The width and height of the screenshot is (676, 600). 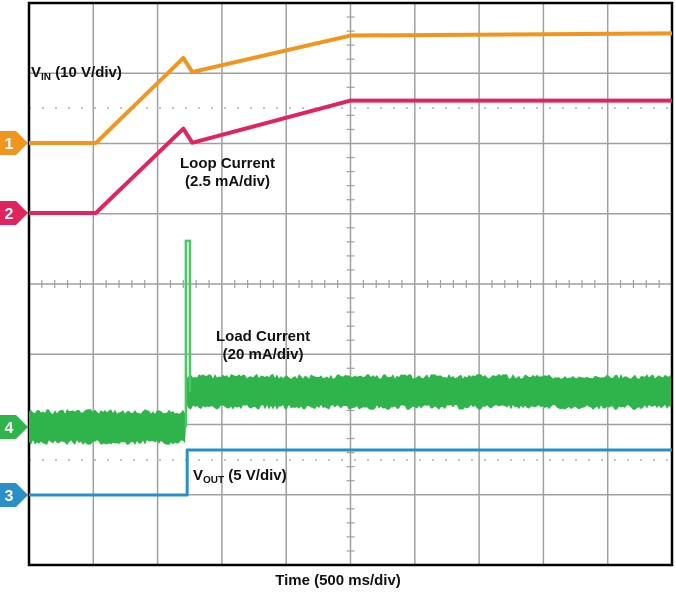 I want to click on x-axis-label: Time (500 ms/div), so click(x=338, y=581).